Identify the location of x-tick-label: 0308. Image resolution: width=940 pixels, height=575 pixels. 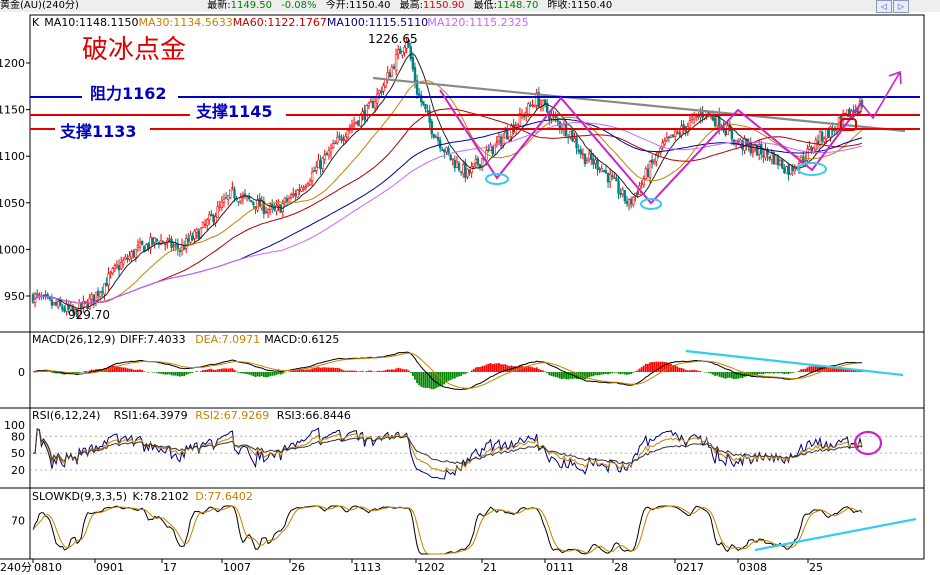
(753, 567).